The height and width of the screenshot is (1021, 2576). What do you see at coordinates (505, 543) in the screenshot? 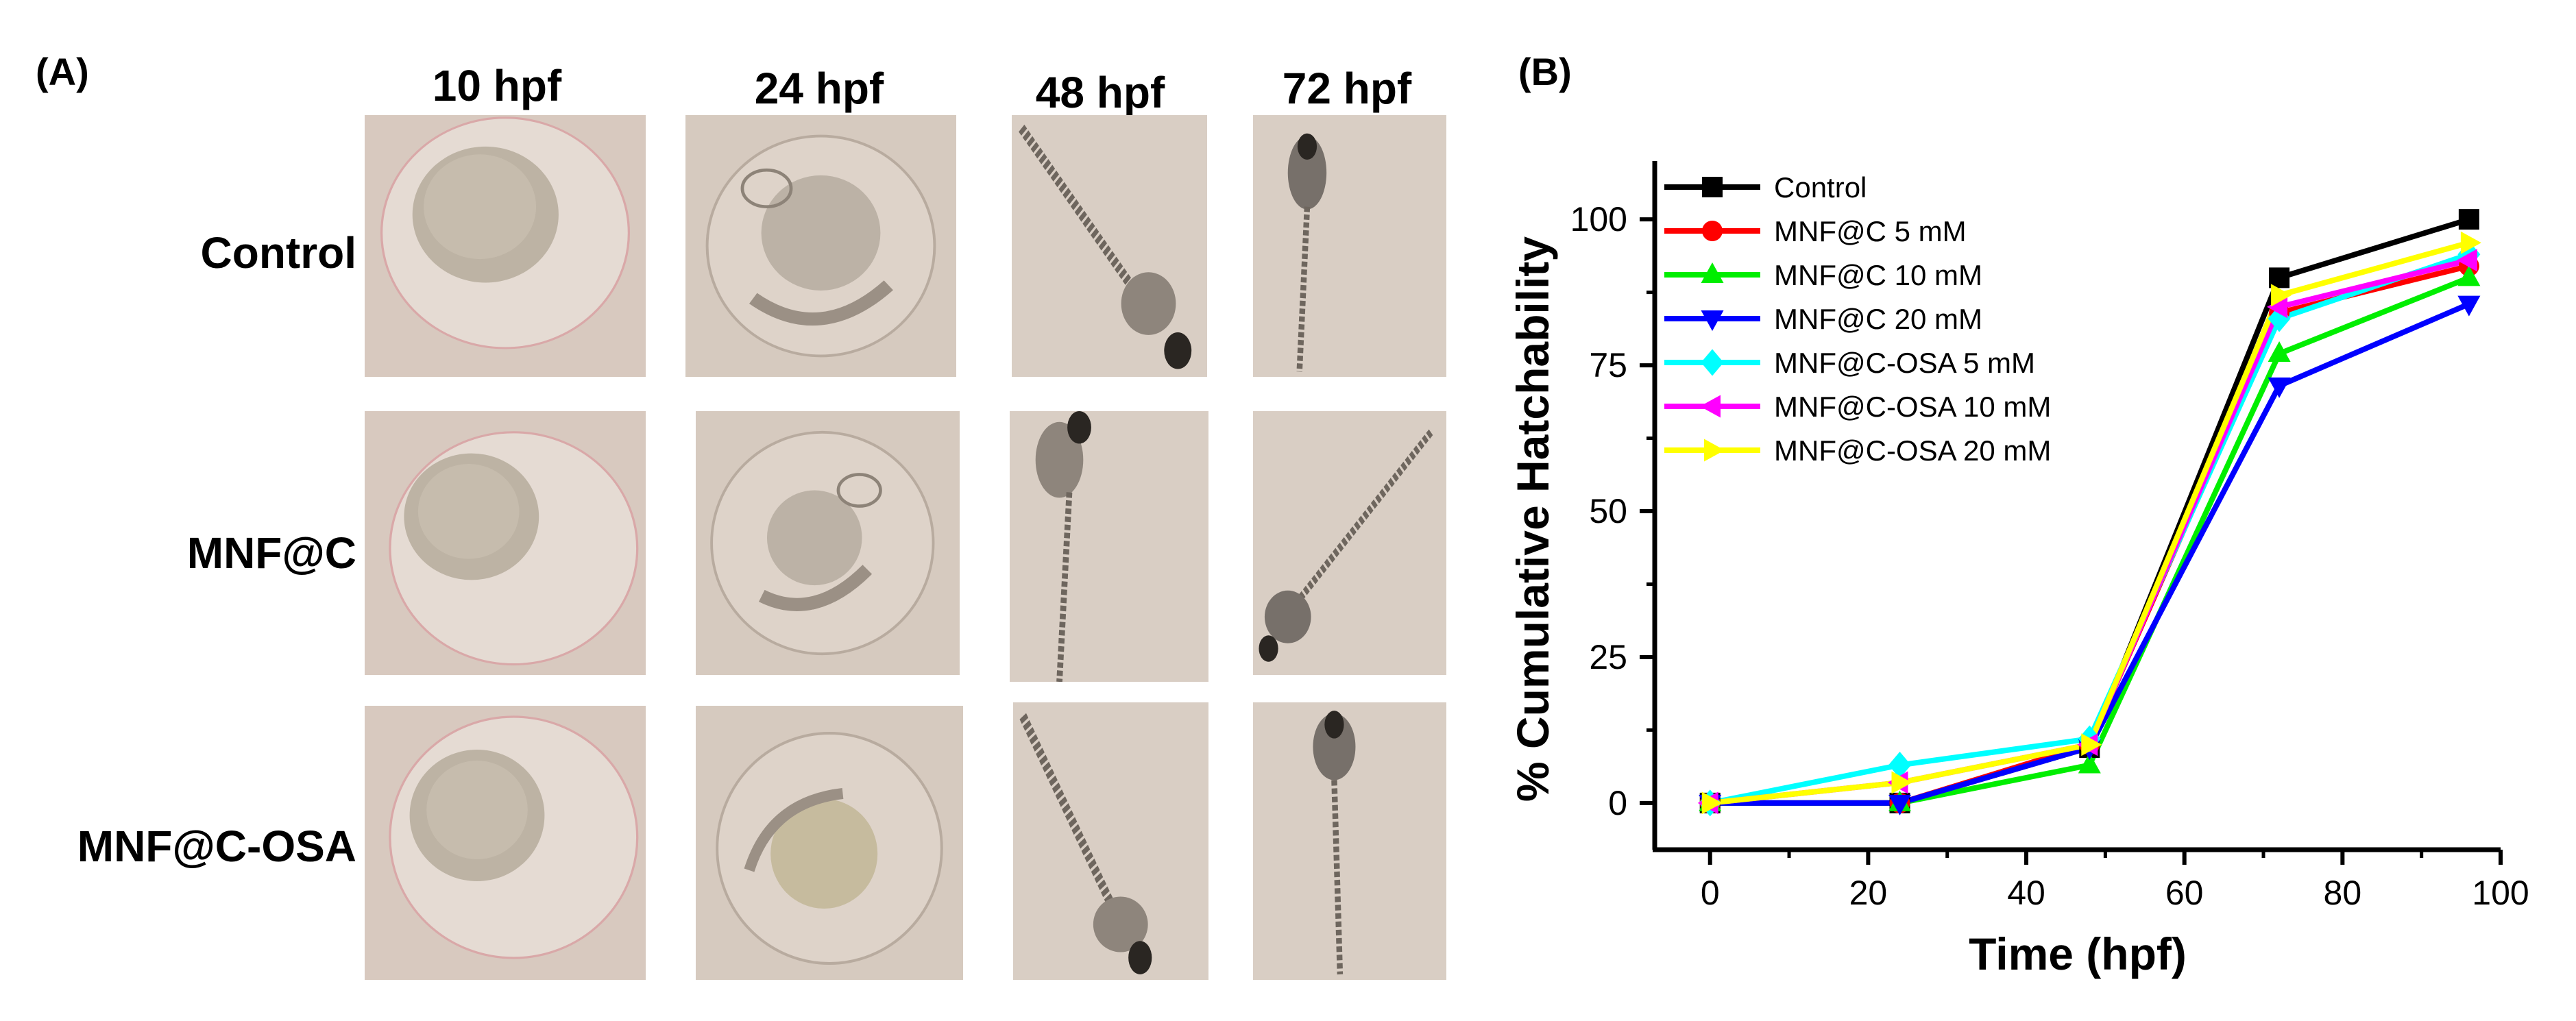
I see `micrograph-mnfc-10hpf` at bounding box center [505, 543].